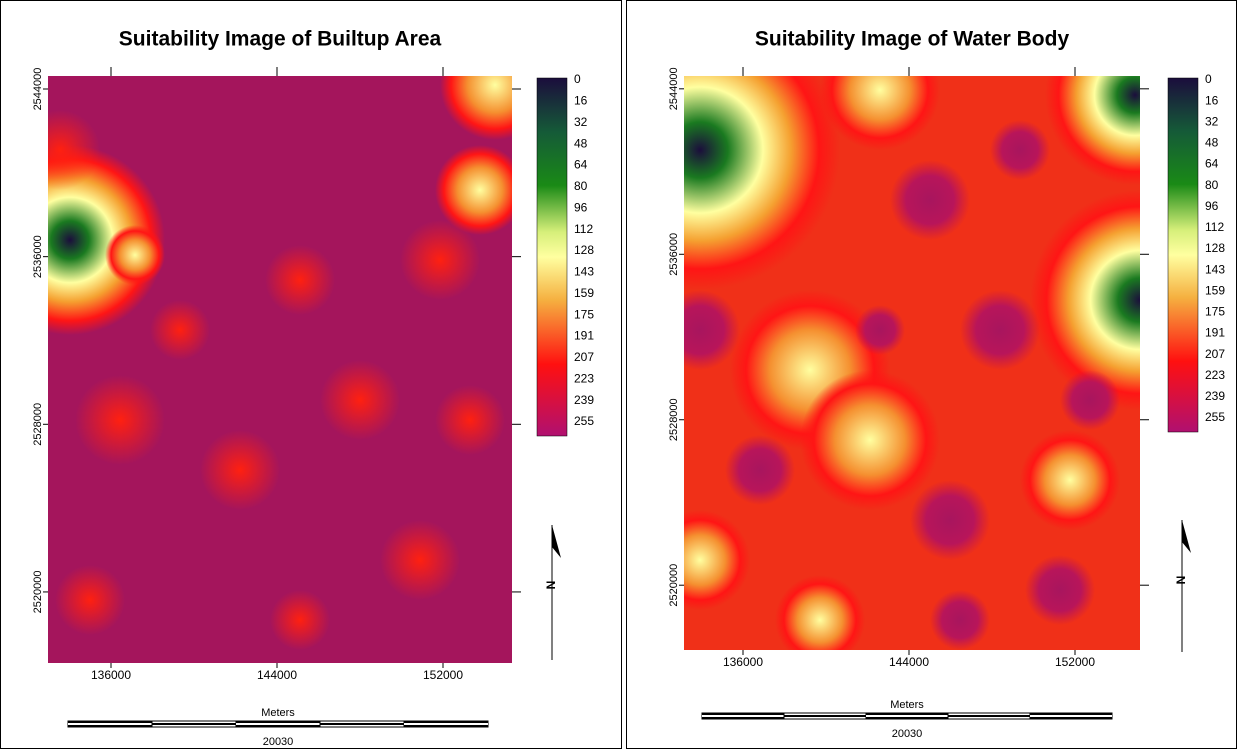  Describe the element at coordinates (581, 122) in the screenshot. I see `legend-label: 32` at that location.